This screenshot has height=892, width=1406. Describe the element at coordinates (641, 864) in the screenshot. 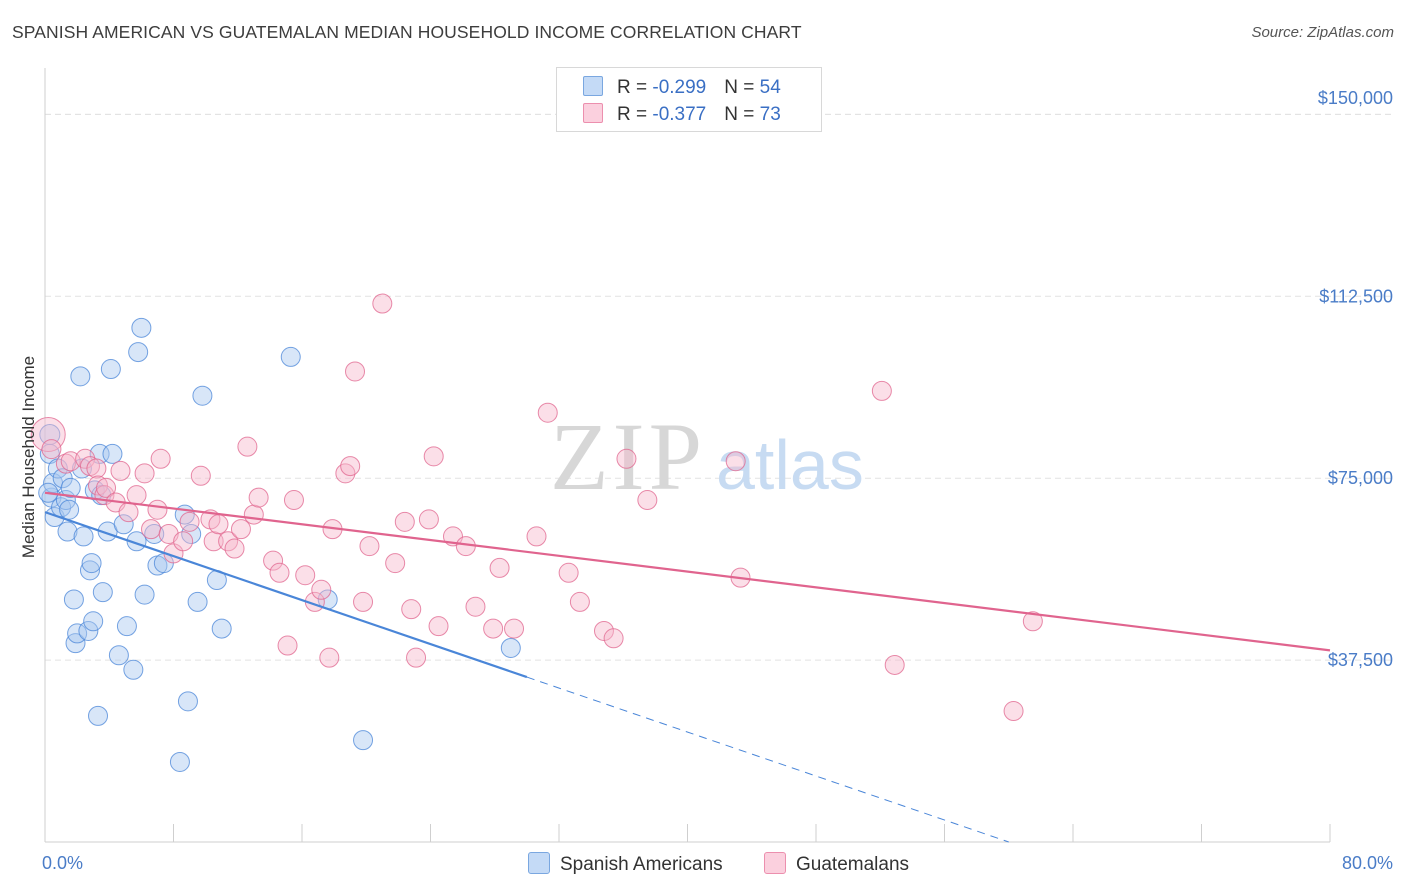

I see `series-name: Spanish Americans` at that location.